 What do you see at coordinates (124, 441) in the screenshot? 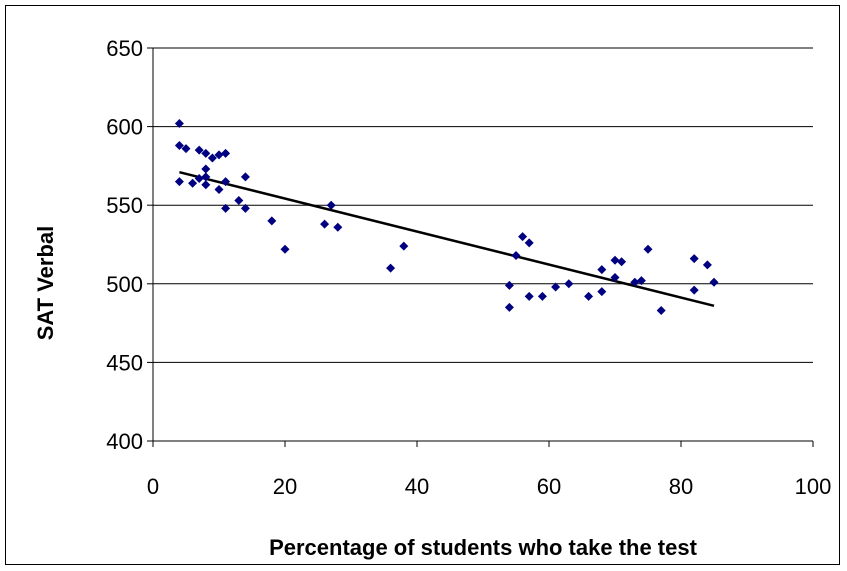
I see `y-tick-label: 400` at bounding box center [124, 441].